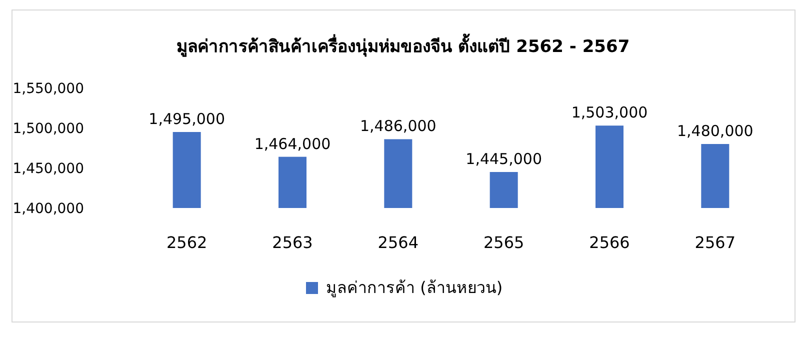 This screenshot has height=358, width=806. Describe the element at coordinates (609, 242) in the screenshot. I see `x-tick-label: 2566` at that location.